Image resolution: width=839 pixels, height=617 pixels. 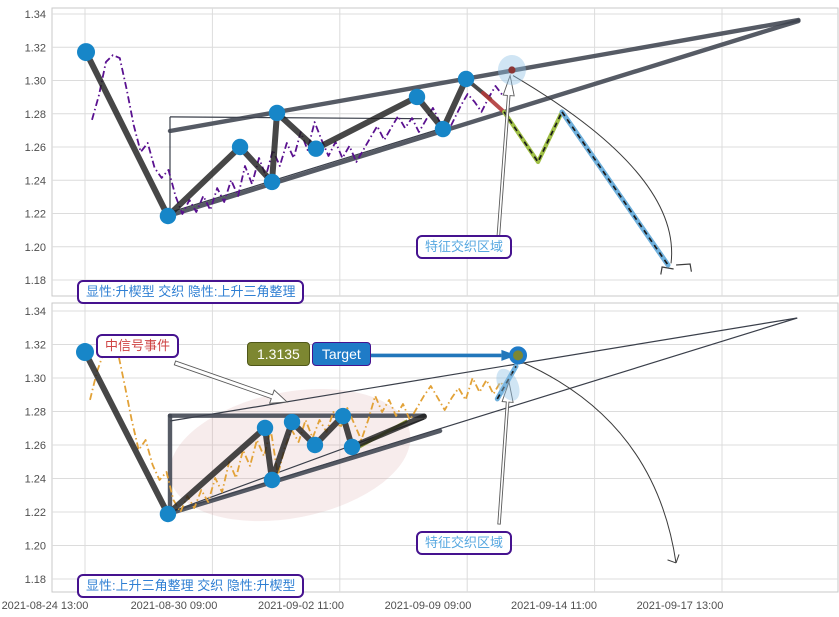 I want to click on x-axis-tick-label: 2021-09-17 13:00, so click(x=680, y=606).